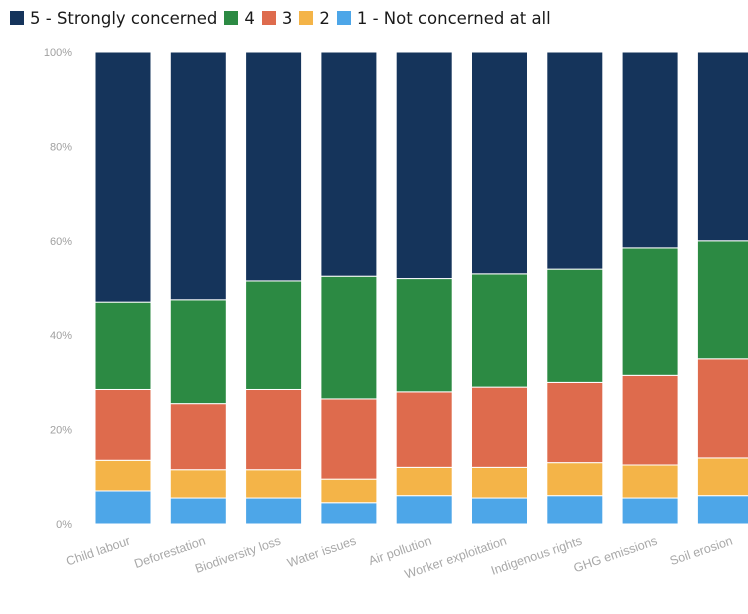 The height and width of the screenshot is (614, 748). Describe the element at coordinates (287, 18) in the screenshot. I see `legend-label: 3` at that location.